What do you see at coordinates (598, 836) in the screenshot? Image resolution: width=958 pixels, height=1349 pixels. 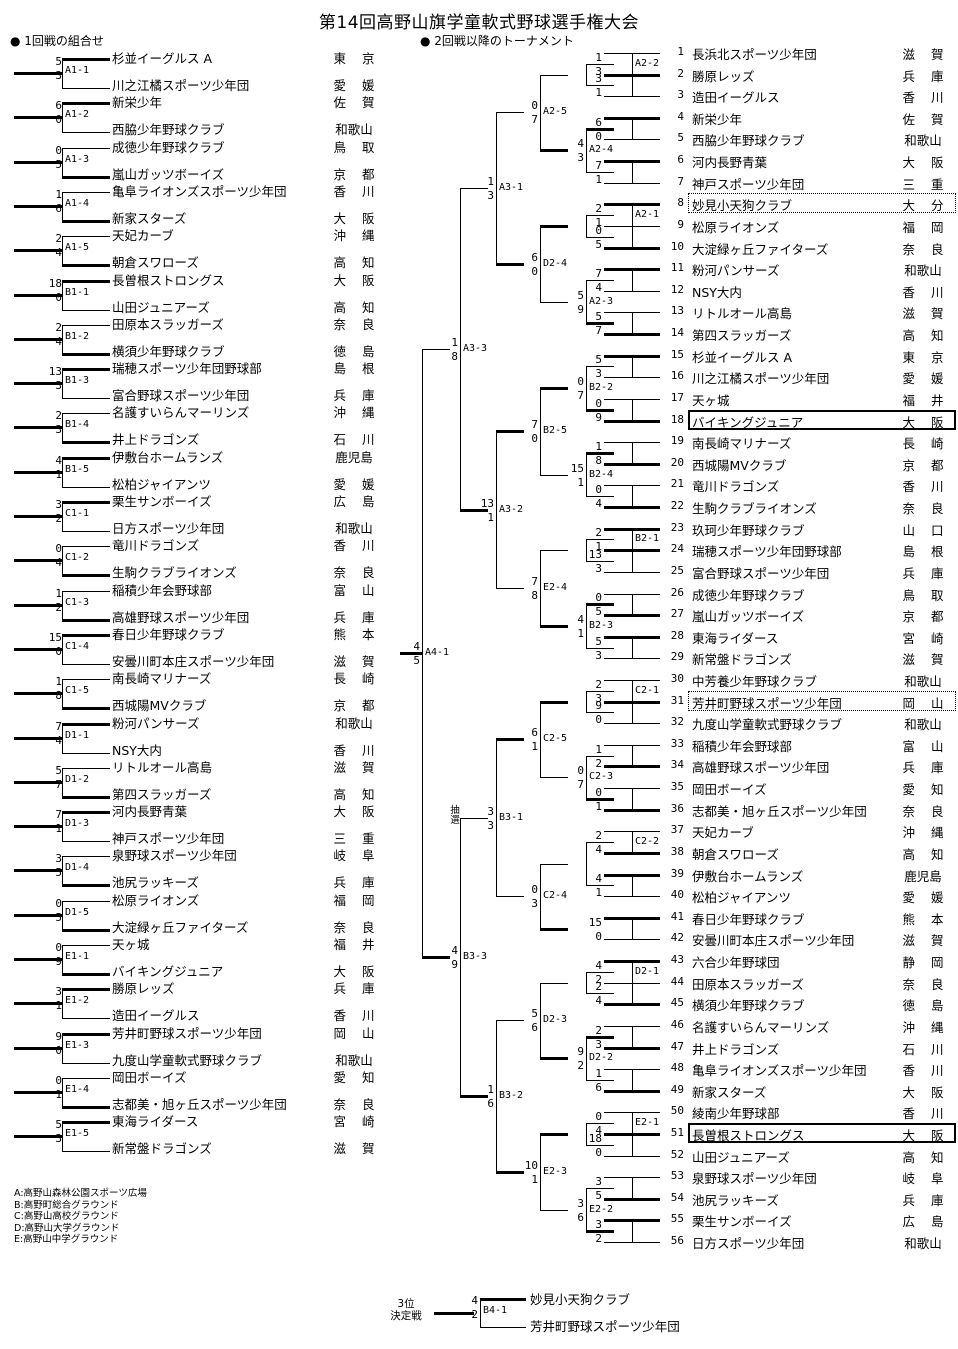 I see `r2-score-top: 2` at bounding box center [598, 836].